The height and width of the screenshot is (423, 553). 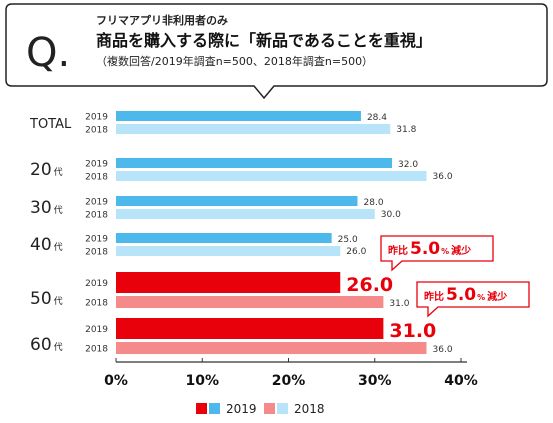 What do you see at coordinates (309, 409) in the screenshot?
I see `legend-label: 2018` at bounding box center [309, 409].